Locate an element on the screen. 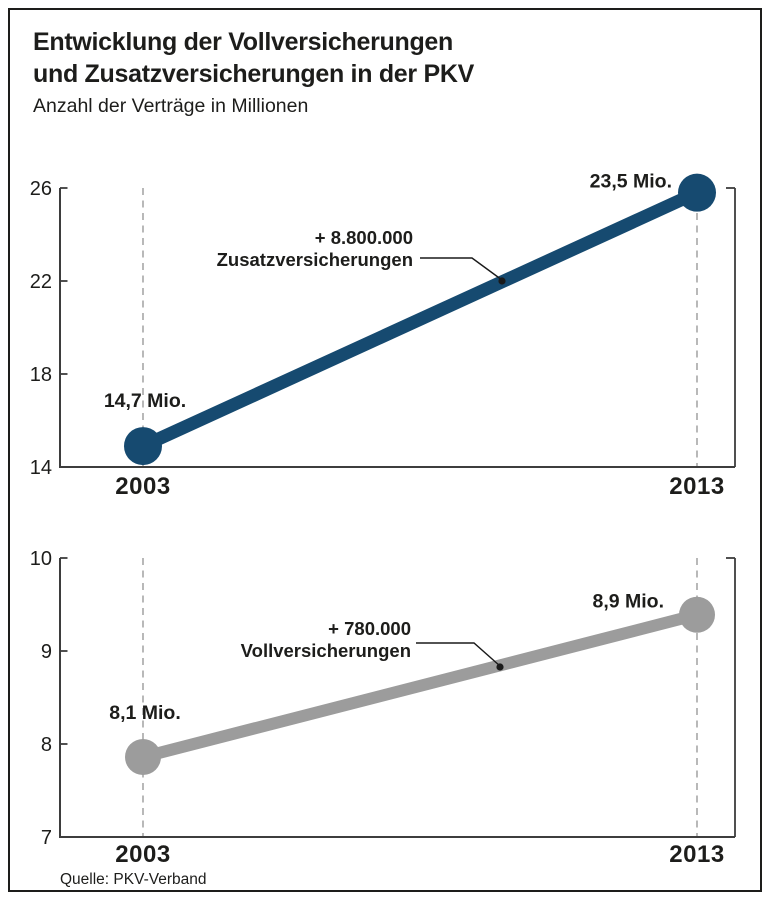 The height and width of the screenshot is (905, 769). chart-title-line-2: und Zusatzversicherungen in der PKV is located at coordinates (253, 74).